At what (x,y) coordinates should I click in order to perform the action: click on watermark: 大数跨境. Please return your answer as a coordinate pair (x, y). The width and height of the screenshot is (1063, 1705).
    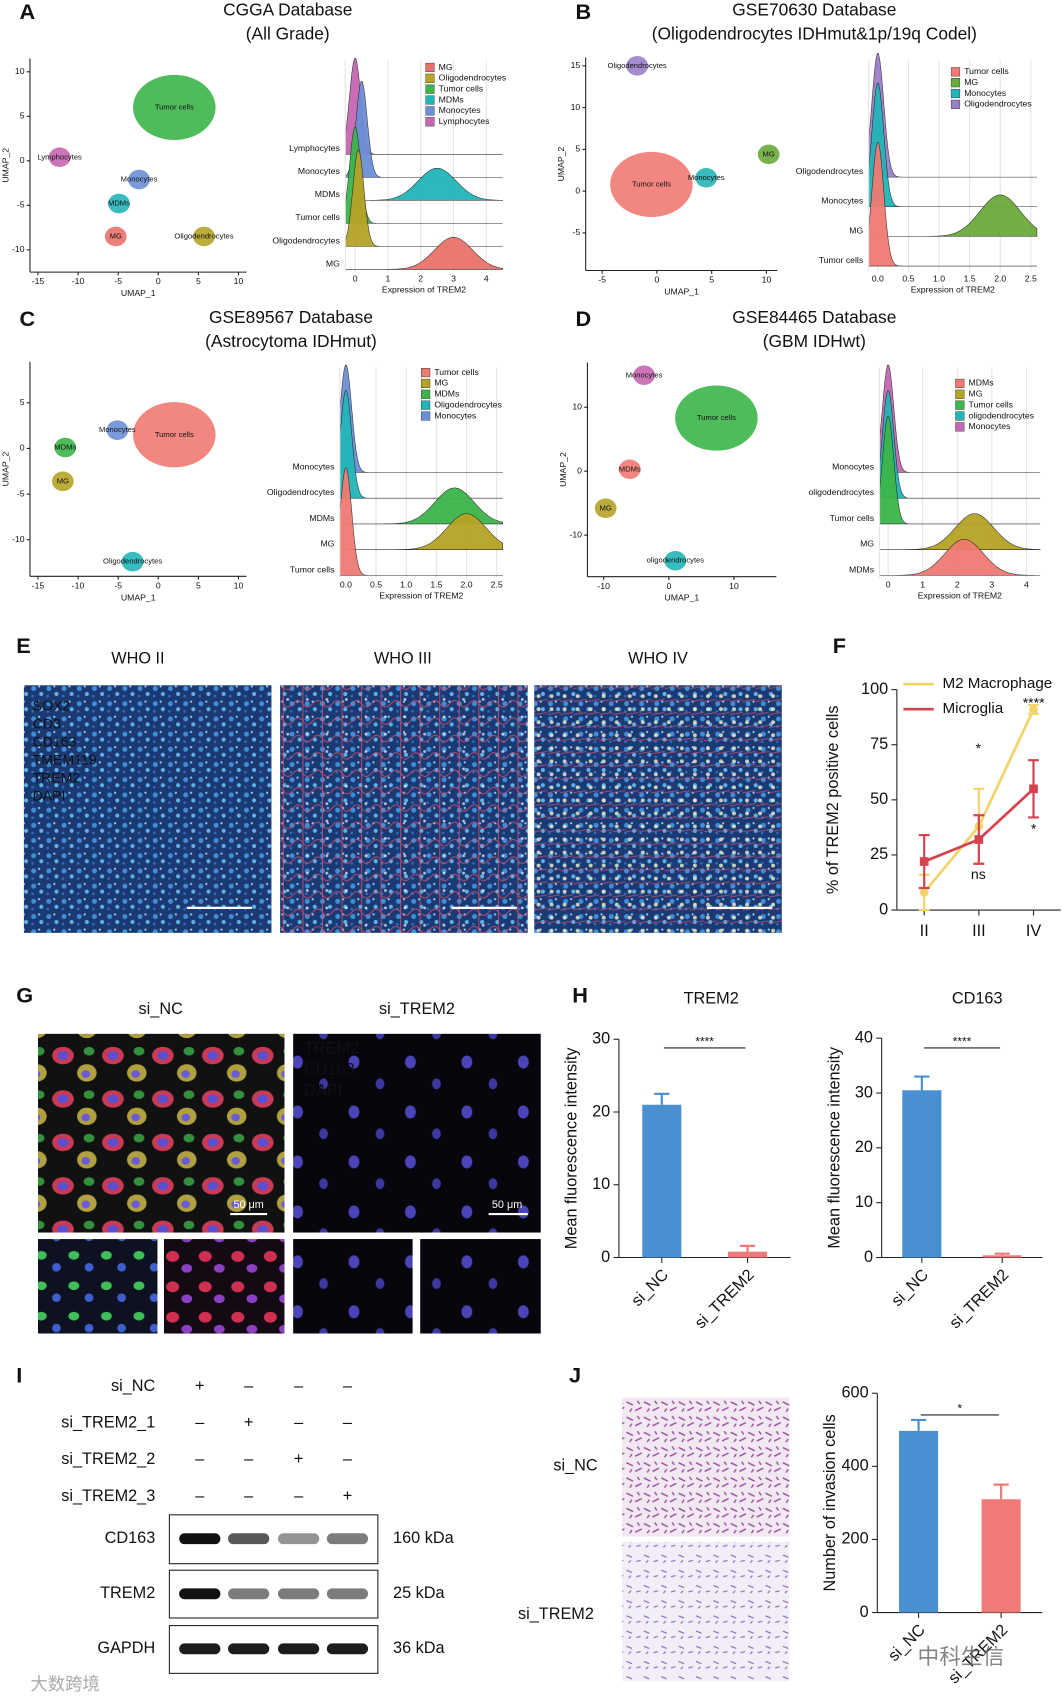
    Looking at the image, I should click on (64, 1684).